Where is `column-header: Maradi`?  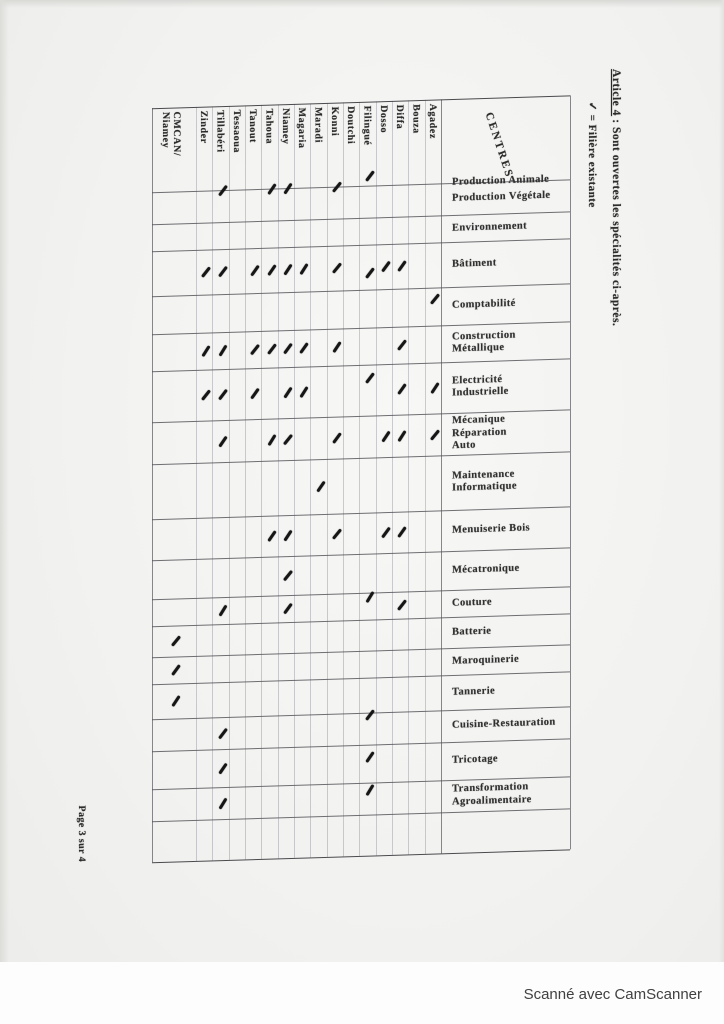
column-header: Maradi is located at coordinates (318, 125).